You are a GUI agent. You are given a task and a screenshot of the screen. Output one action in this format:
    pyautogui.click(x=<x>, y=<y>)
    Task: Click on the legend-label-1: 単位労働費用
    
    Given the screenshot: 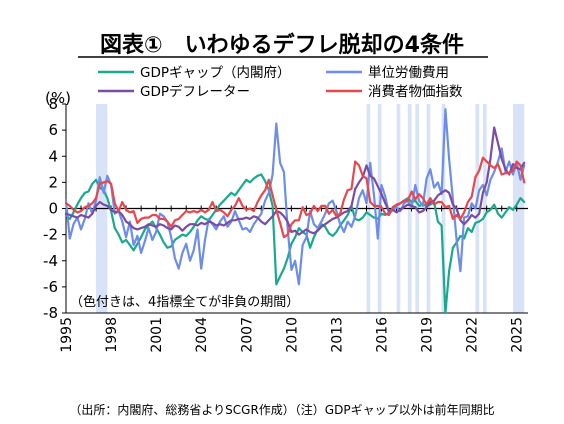 What is the action you would take?
    pyautogui.click(x=408, y=73)
    